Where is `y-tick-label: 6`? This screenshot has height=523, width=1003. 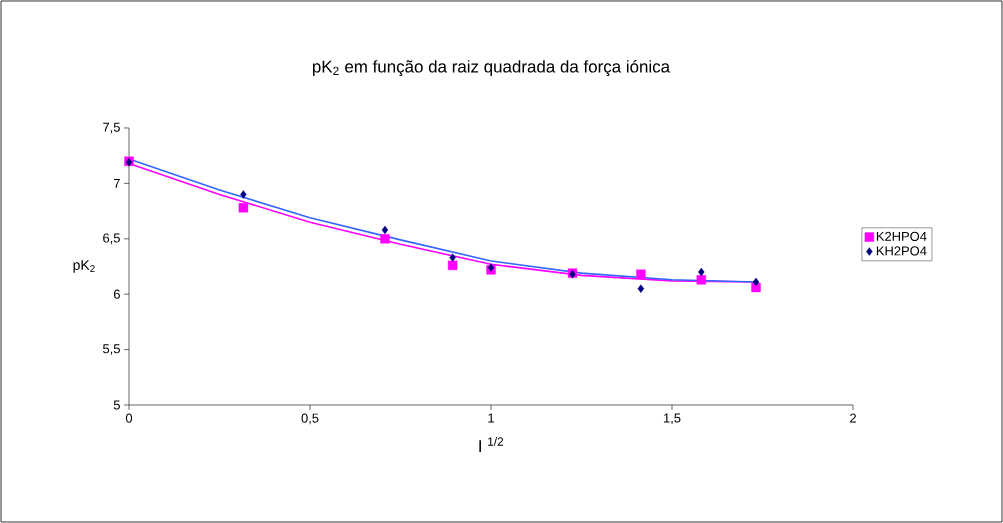
y-tick-label: 6 is located at coordinates (116, 294).